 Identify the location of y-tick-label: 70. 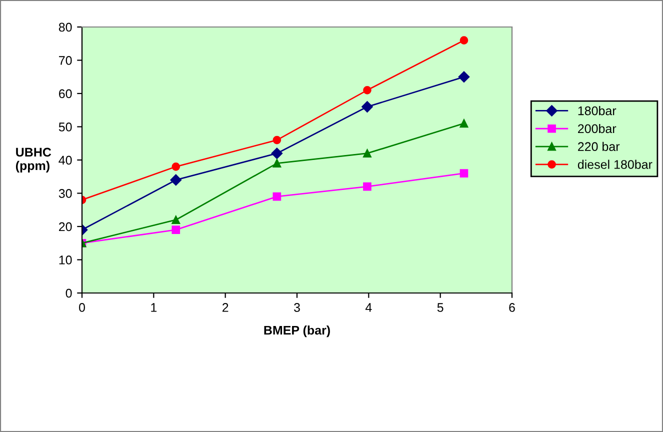
(65, 60).